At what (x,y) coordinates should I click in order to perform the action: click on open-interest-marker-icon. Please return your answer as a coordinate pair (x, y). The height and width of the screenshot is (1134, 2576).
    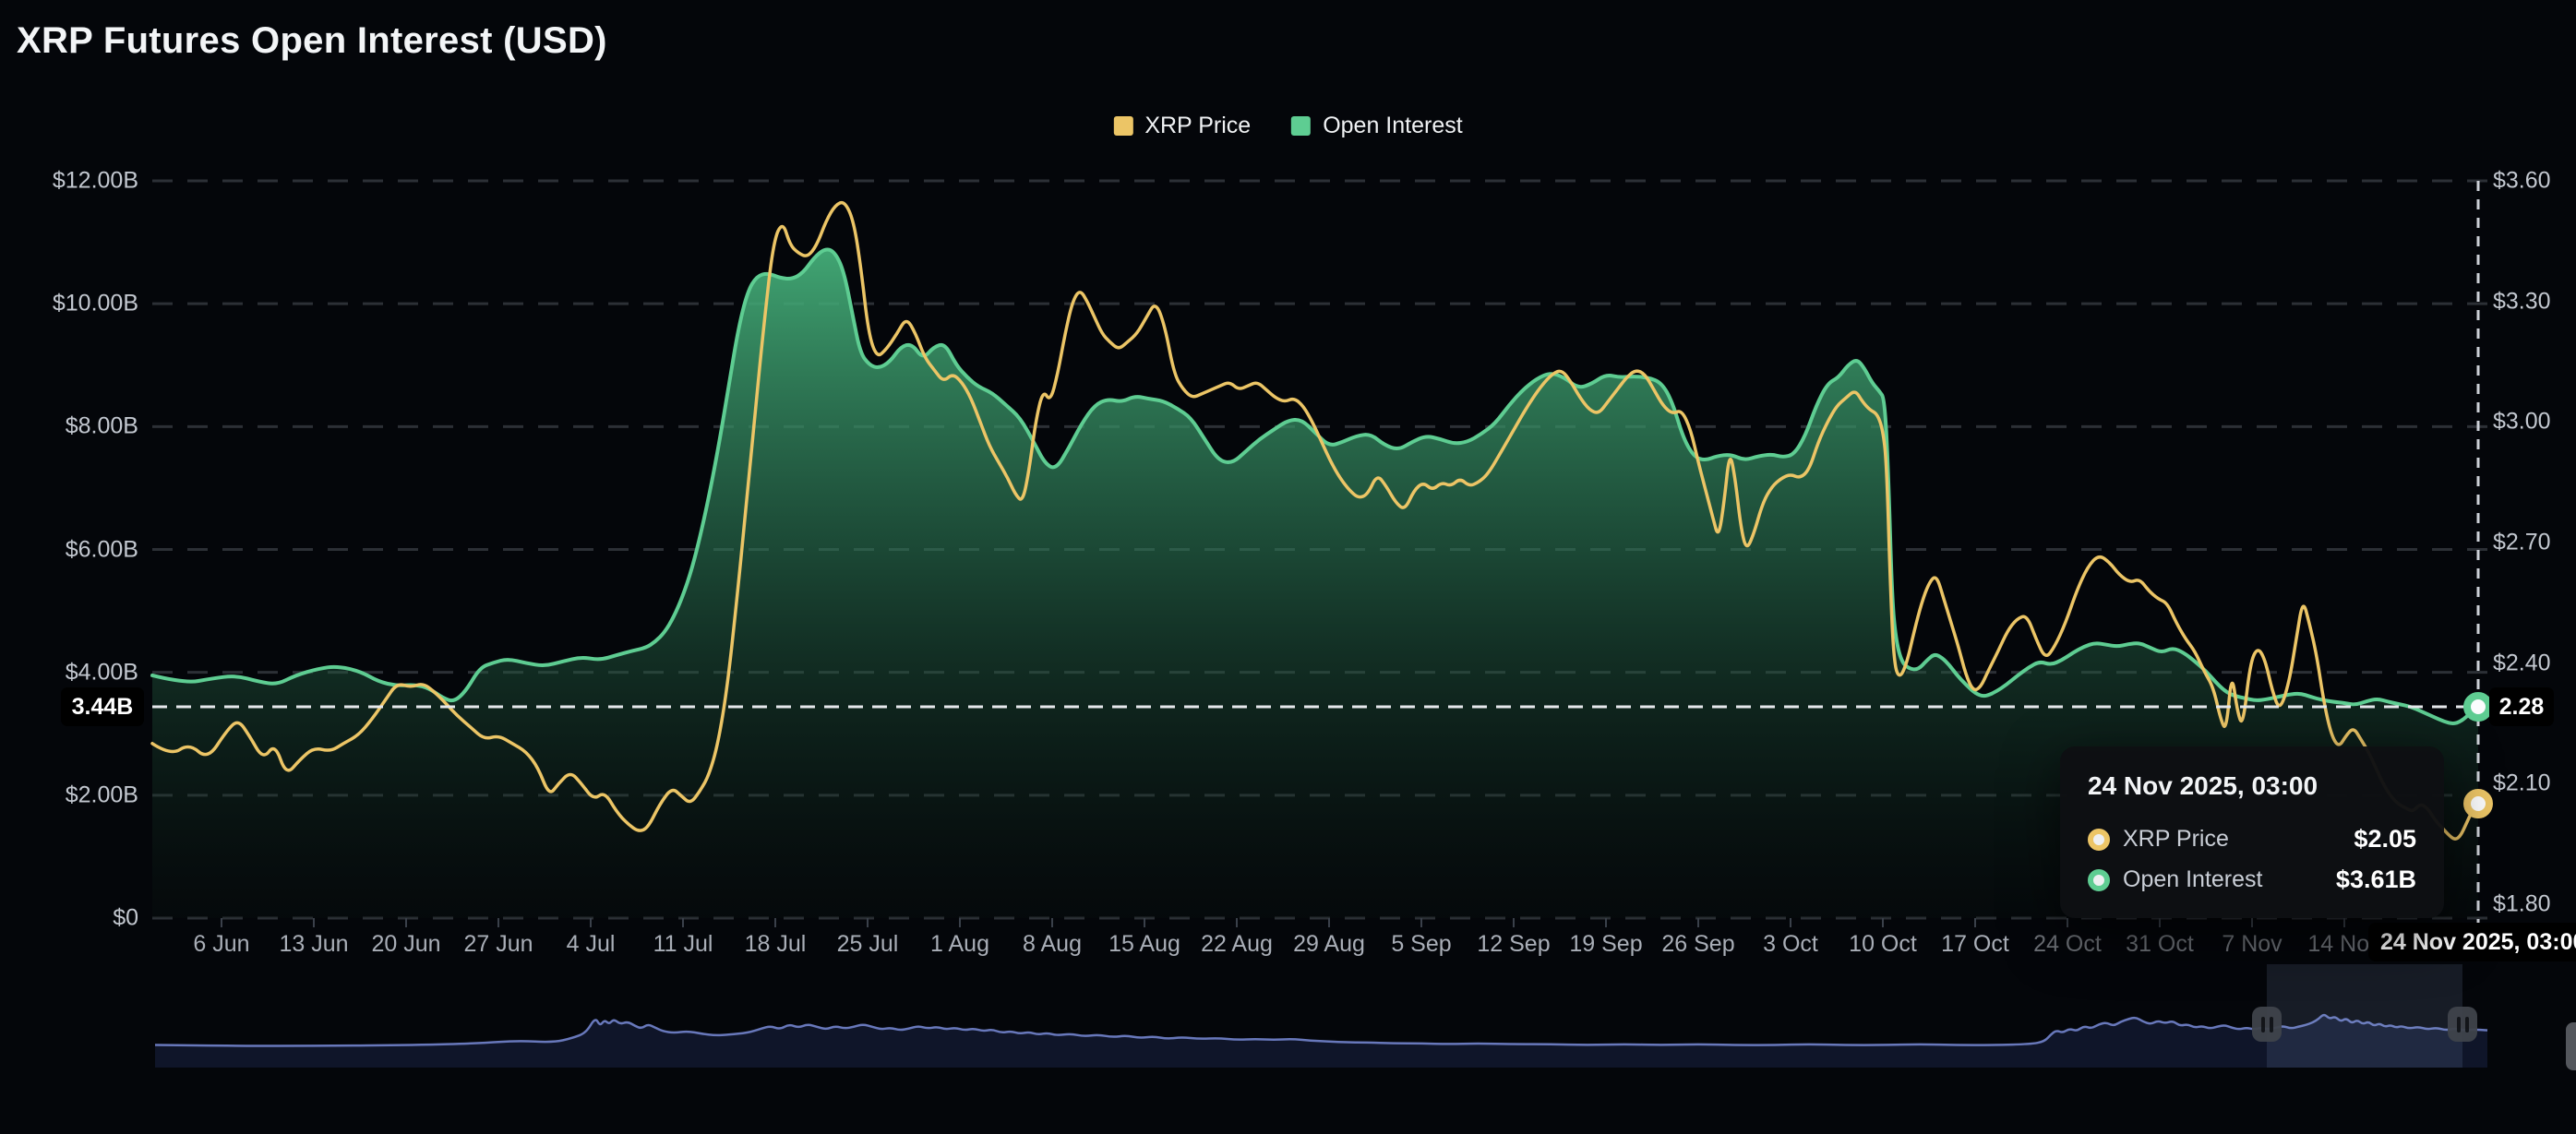
    Looking at the image, I should click on (2478, 707).